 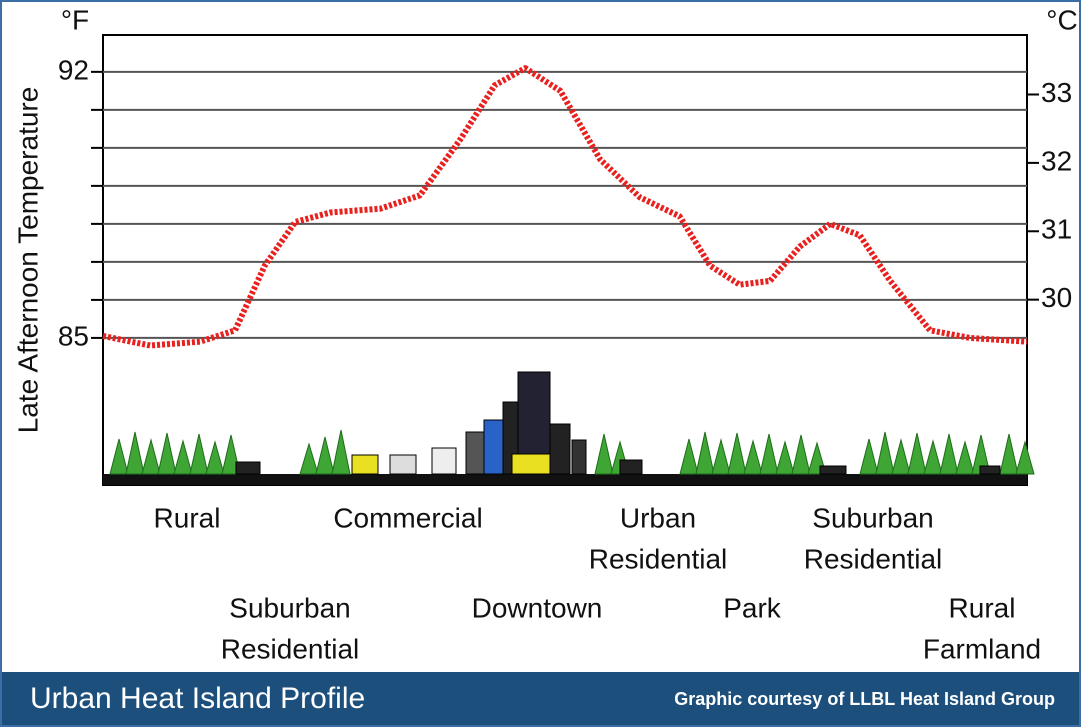 What do you see at coordinates (752, 607) in the screenshot?
I see `region-label: Park` at bounding box center [752, 607].